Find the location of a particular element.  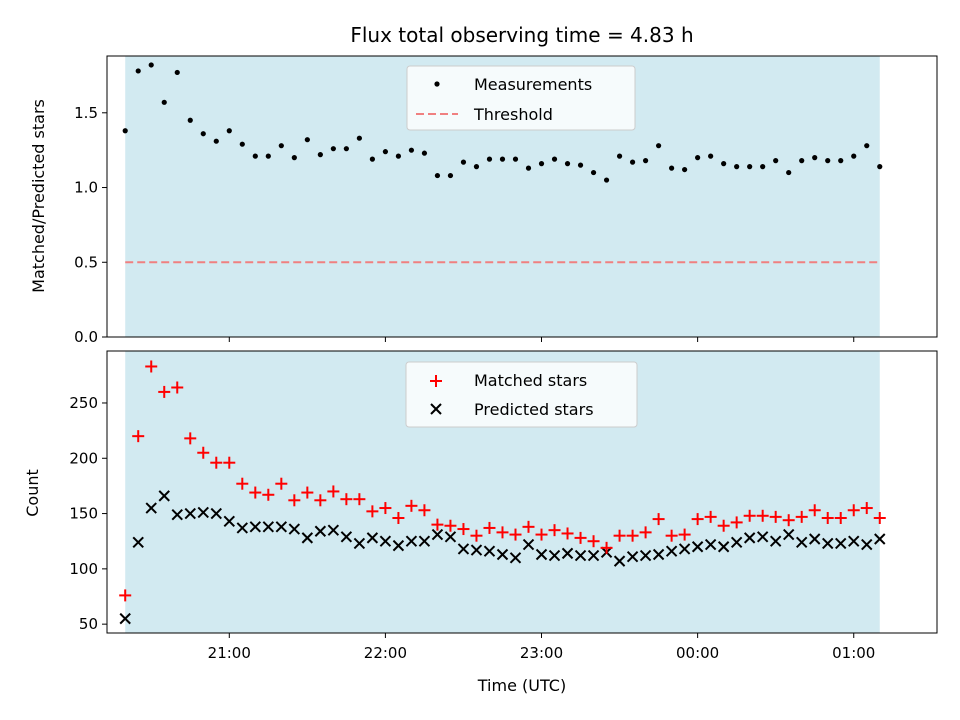

top-y-tick-label: 1.5 is located at coordinates (86, 113).